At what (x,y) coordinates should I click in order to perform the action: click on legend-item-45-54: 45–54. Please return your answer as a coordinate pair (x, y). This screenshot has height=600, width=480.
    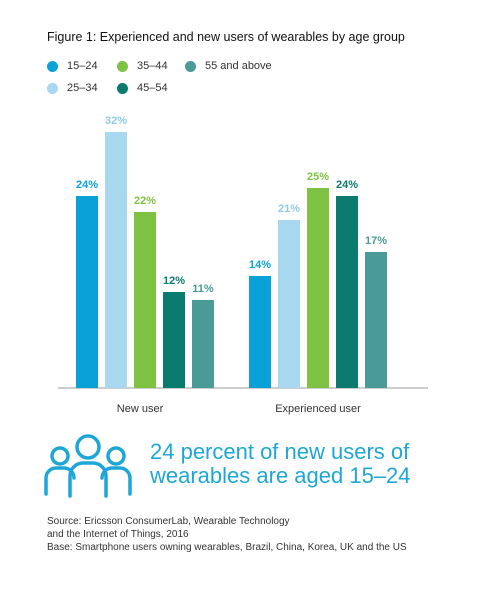
    Looking at the image, I should click on (142, 88).